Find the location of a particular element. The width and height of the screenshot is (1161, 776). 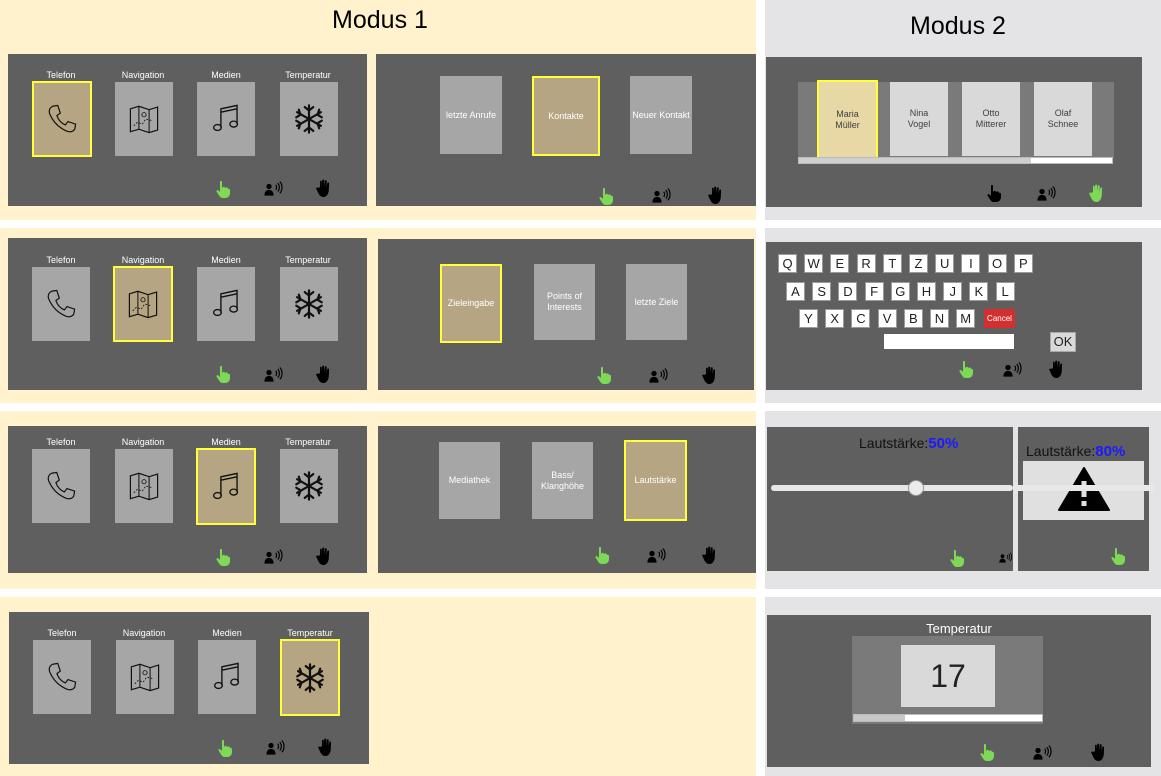

music-note-icon is located at coordinates (227, 677).